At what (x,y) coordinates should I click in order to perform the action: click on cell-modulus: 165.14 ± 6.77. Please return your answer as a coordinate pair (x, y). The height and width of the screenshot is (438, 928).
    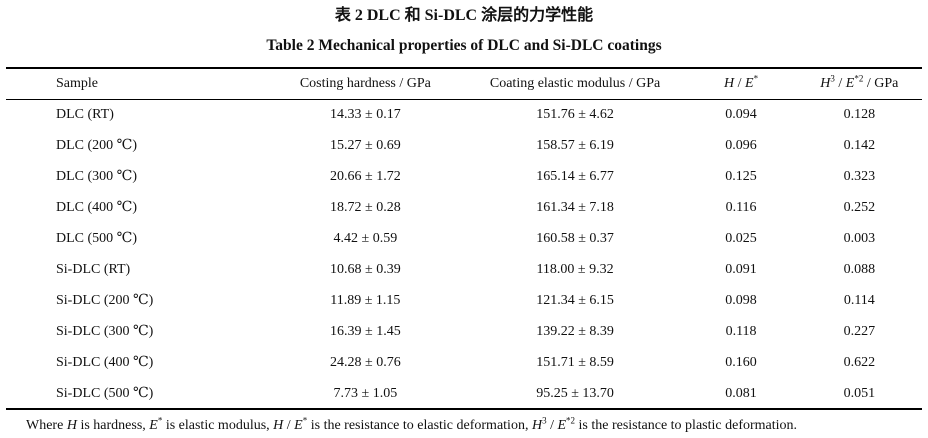
    Looking at the image, I should click on (575, 176).